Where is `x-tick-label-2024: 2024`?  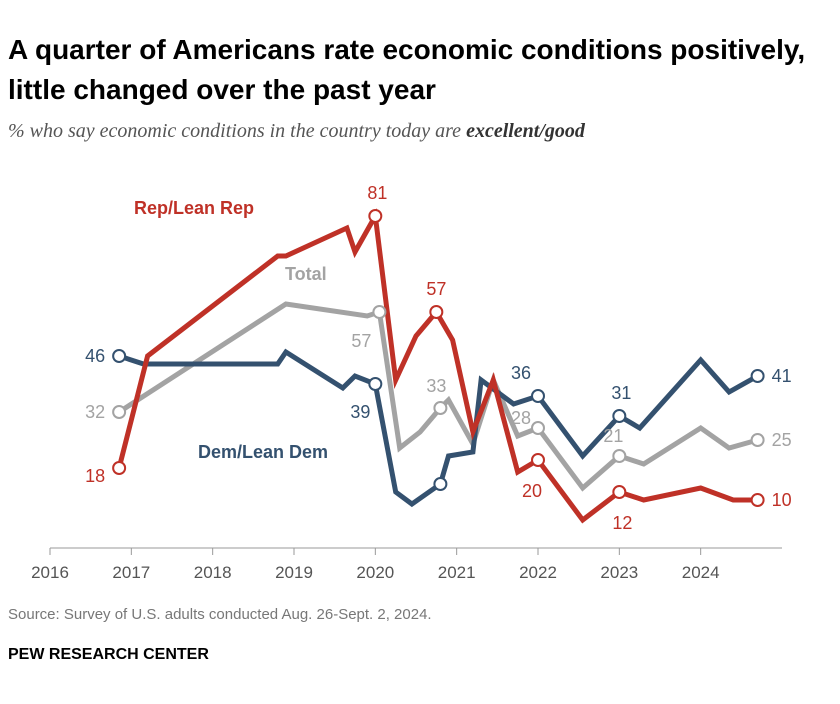
x-tick-label-2024: 2024 is located at coordinates (701, 572).